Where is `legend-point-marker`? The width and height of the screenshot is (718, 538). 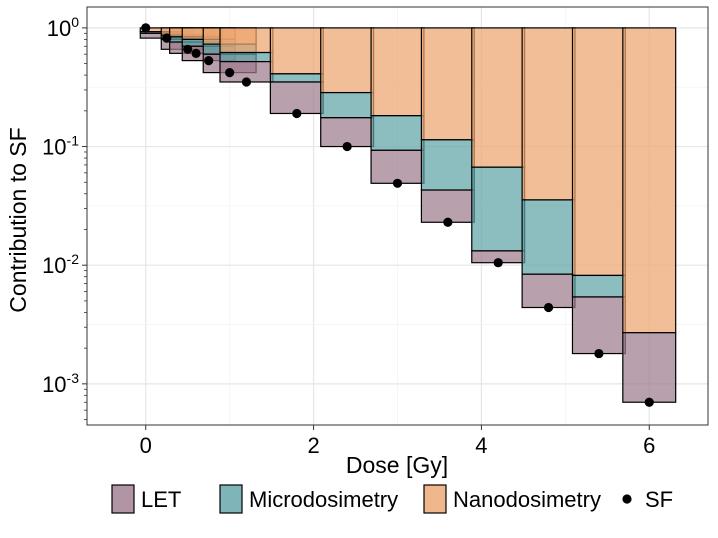 legend-point-marker is located at coordinates (627, 499).